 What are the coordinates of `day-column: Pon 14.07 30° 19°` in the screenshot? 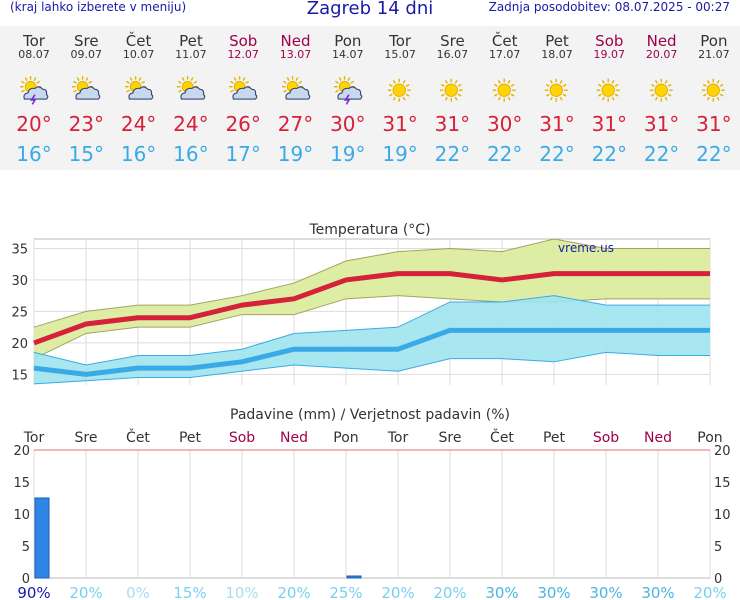 It's located at (348, 98).